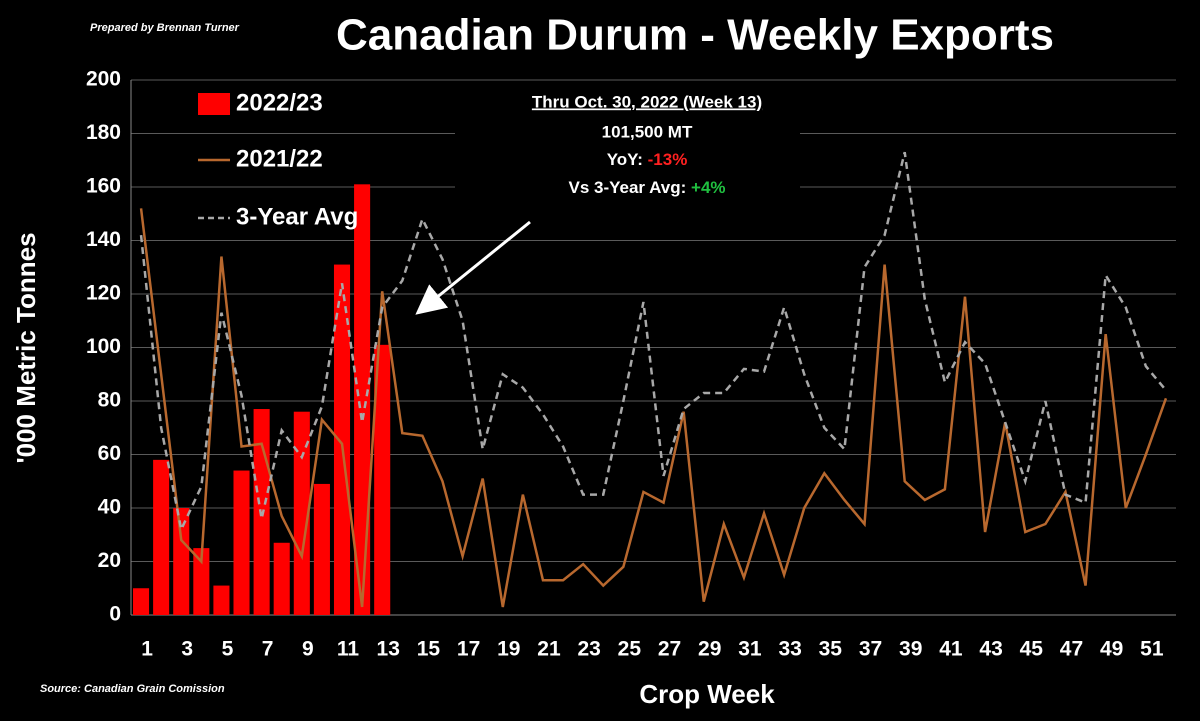 This screenshot has height=721, width=1200. Describe the element at coordinates (647, 131) in the screenshot. I see `annotation-total: 101,500 MT` at that location.